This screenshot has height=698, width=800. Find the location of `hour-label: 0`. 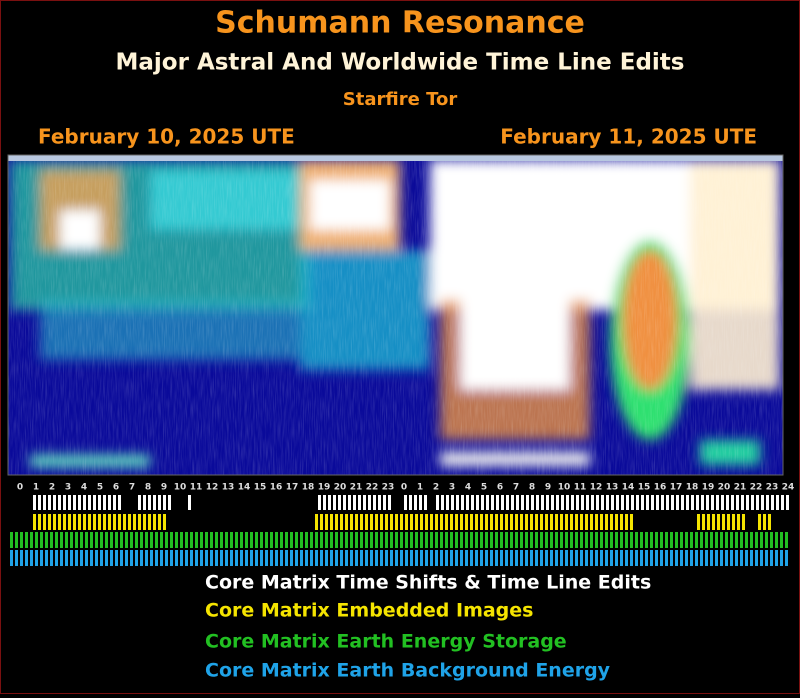

hour-label: 0 is located at coordinates (404, 488).